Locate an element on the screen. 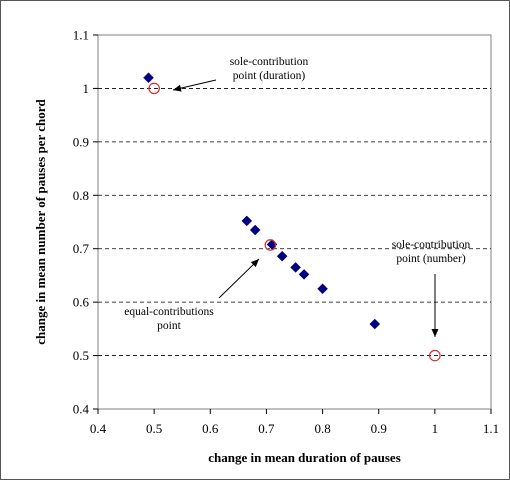  x-tick-label: 0.5 is located at coordinates (154, 428).